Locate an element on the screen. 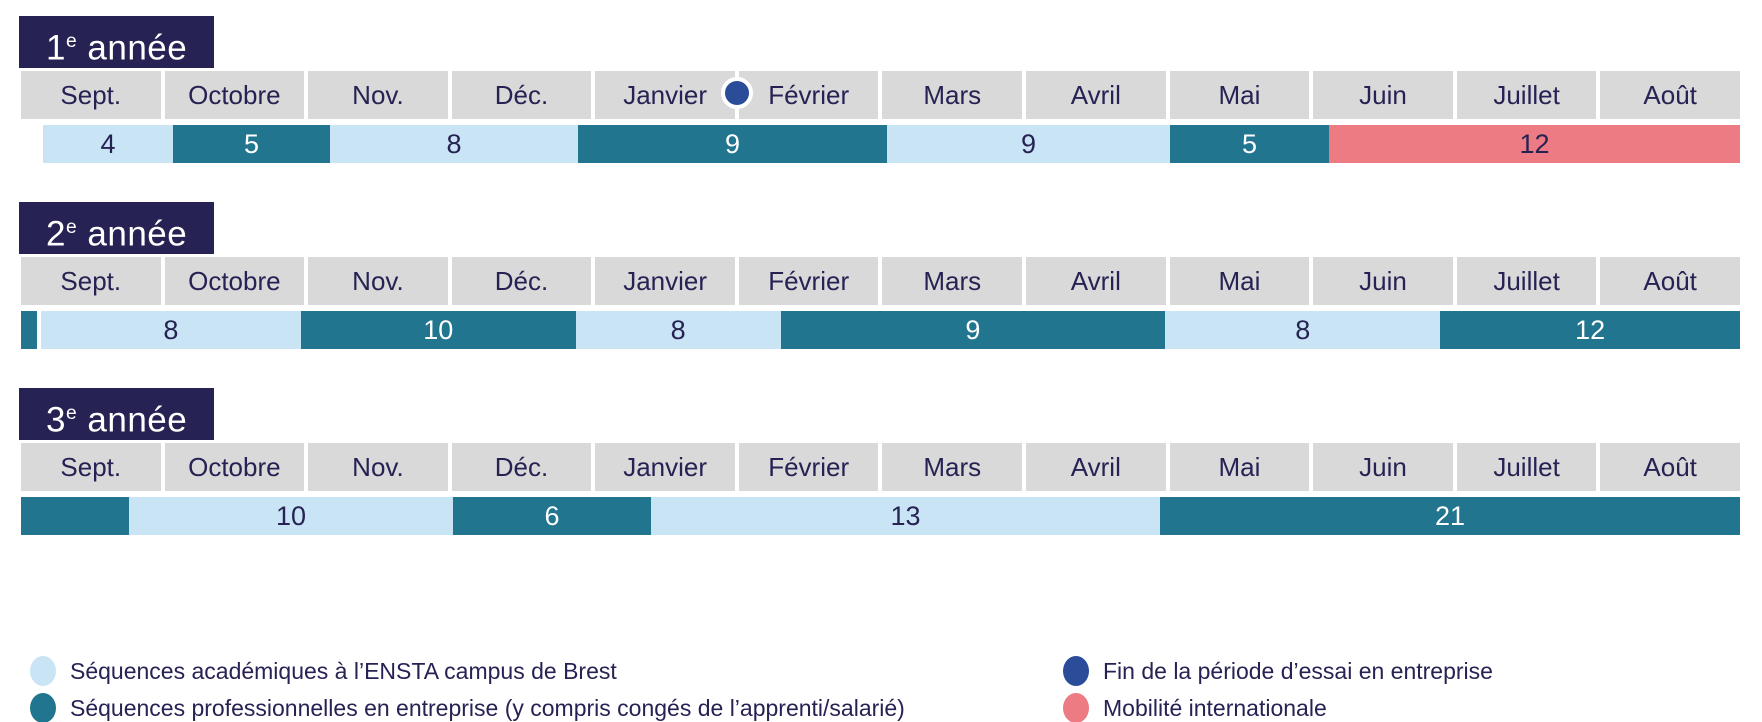  bar-segment-professional: 10 is located at coordinates (438, 330).